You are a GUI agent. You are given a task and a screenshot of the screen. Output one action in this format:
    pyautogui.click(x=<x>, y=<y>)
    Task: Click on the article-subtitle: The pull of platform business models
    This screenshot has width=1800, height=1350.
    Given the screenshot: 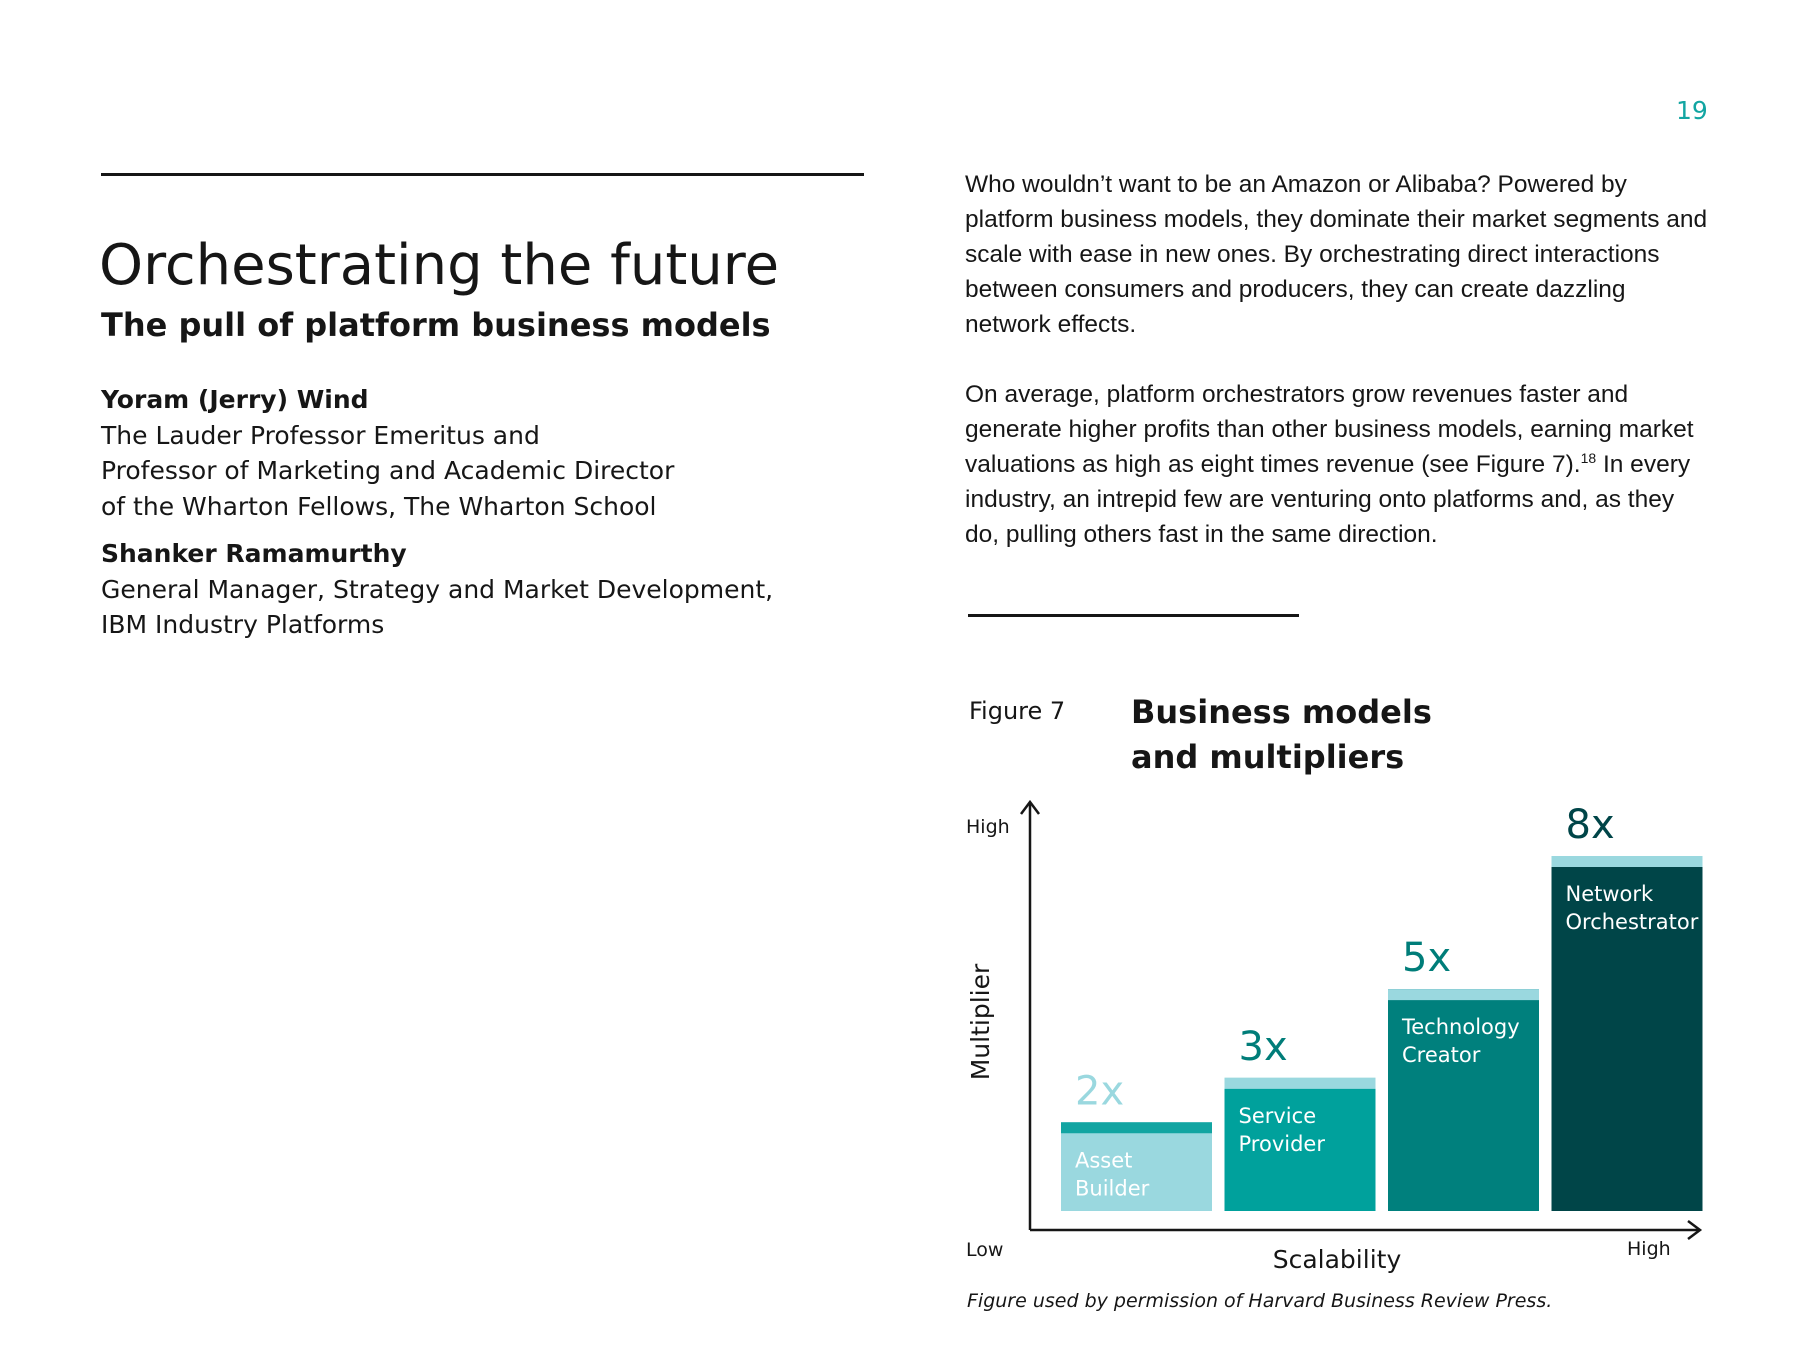 What is the action you would take?
    pyautogui.click(x=436, y=325)
    